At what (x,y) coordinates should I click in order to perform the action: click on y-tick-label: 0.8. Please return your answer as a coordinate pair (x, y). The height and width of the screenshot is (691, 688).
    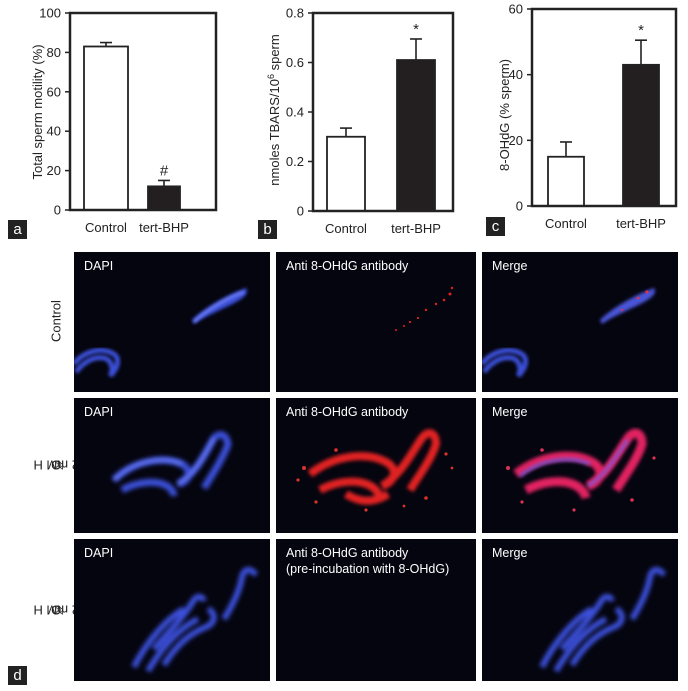
    Looking at the image, I should click on (295, 13).